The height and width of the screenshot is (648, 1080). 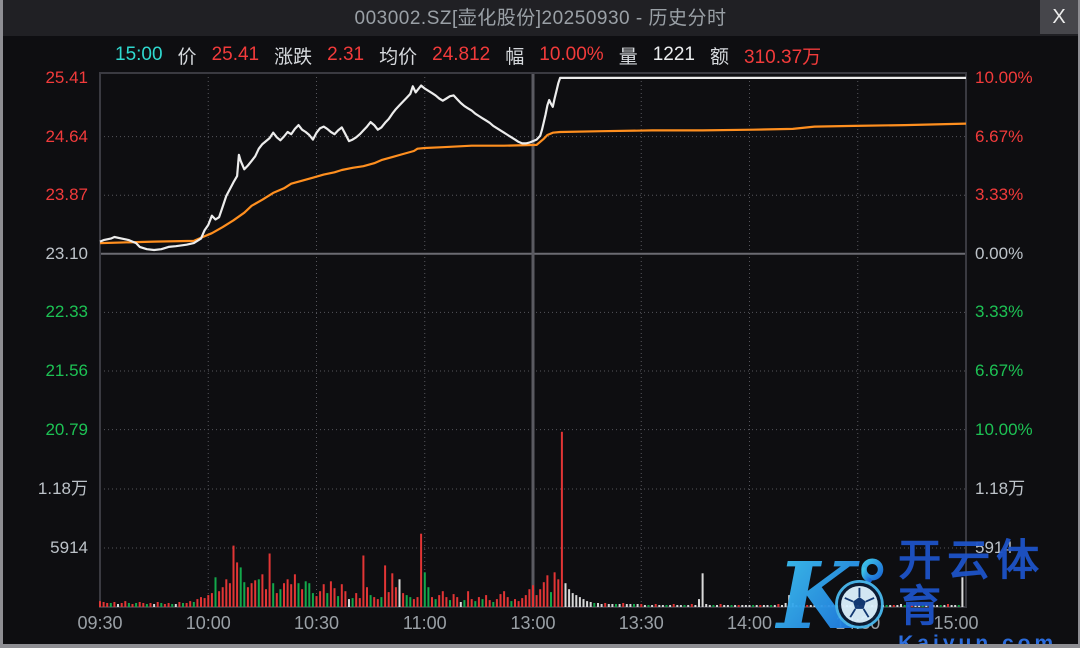 What do you see at coordinates (208, 623) in the screenshot?
I see `time-tick-label: 10:00` at bounding box center [208, 623].